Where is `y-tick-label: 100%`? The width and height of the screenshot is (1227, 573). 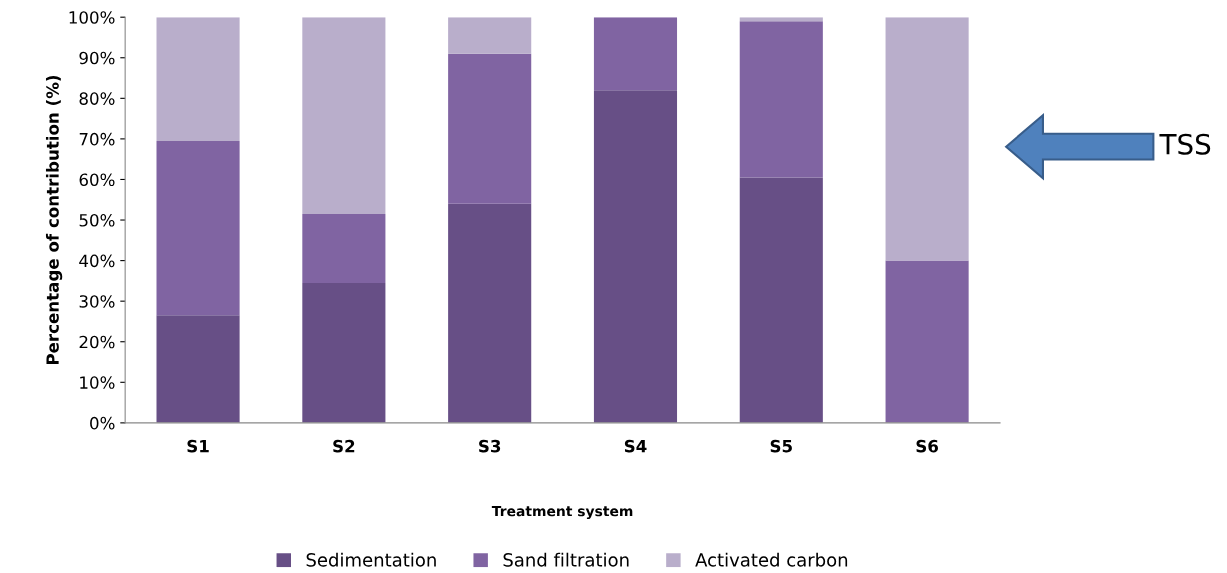
y-tick-label: 100% is located at coordinates (92, 17).